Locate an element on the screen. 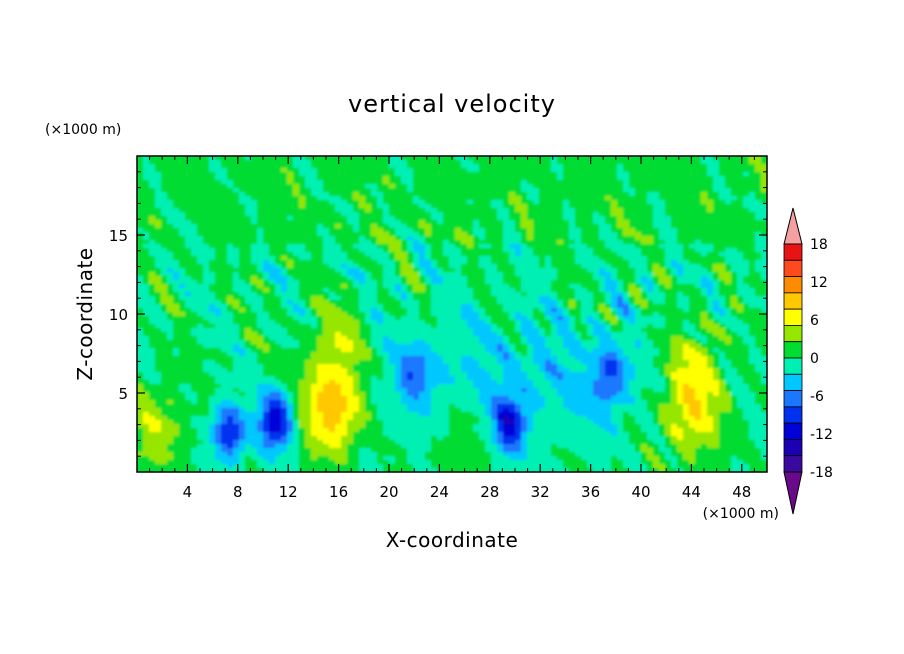 The height and width of the screenshot is (654, 904). x-tick-label: 44 is located at coordinates (691, 492).